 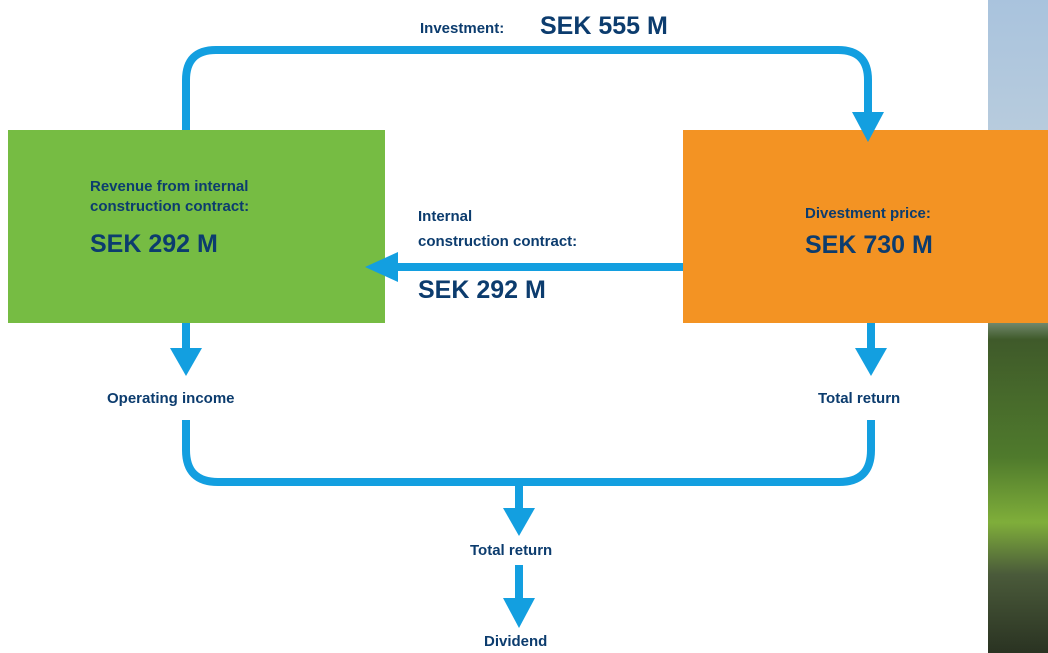 What do you see at coordinates (154, 244) in the screenshot?
I see `revenue-amount: SEK 292 M` at bounding box center [154, 244].